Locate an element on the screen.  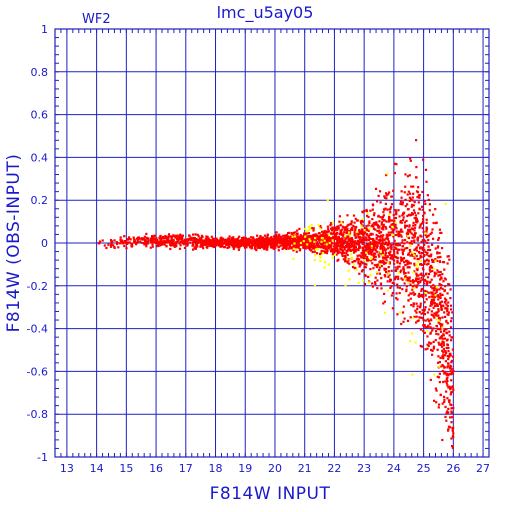
y-tick-label: 0.4 is located at coordinates (40, 157).